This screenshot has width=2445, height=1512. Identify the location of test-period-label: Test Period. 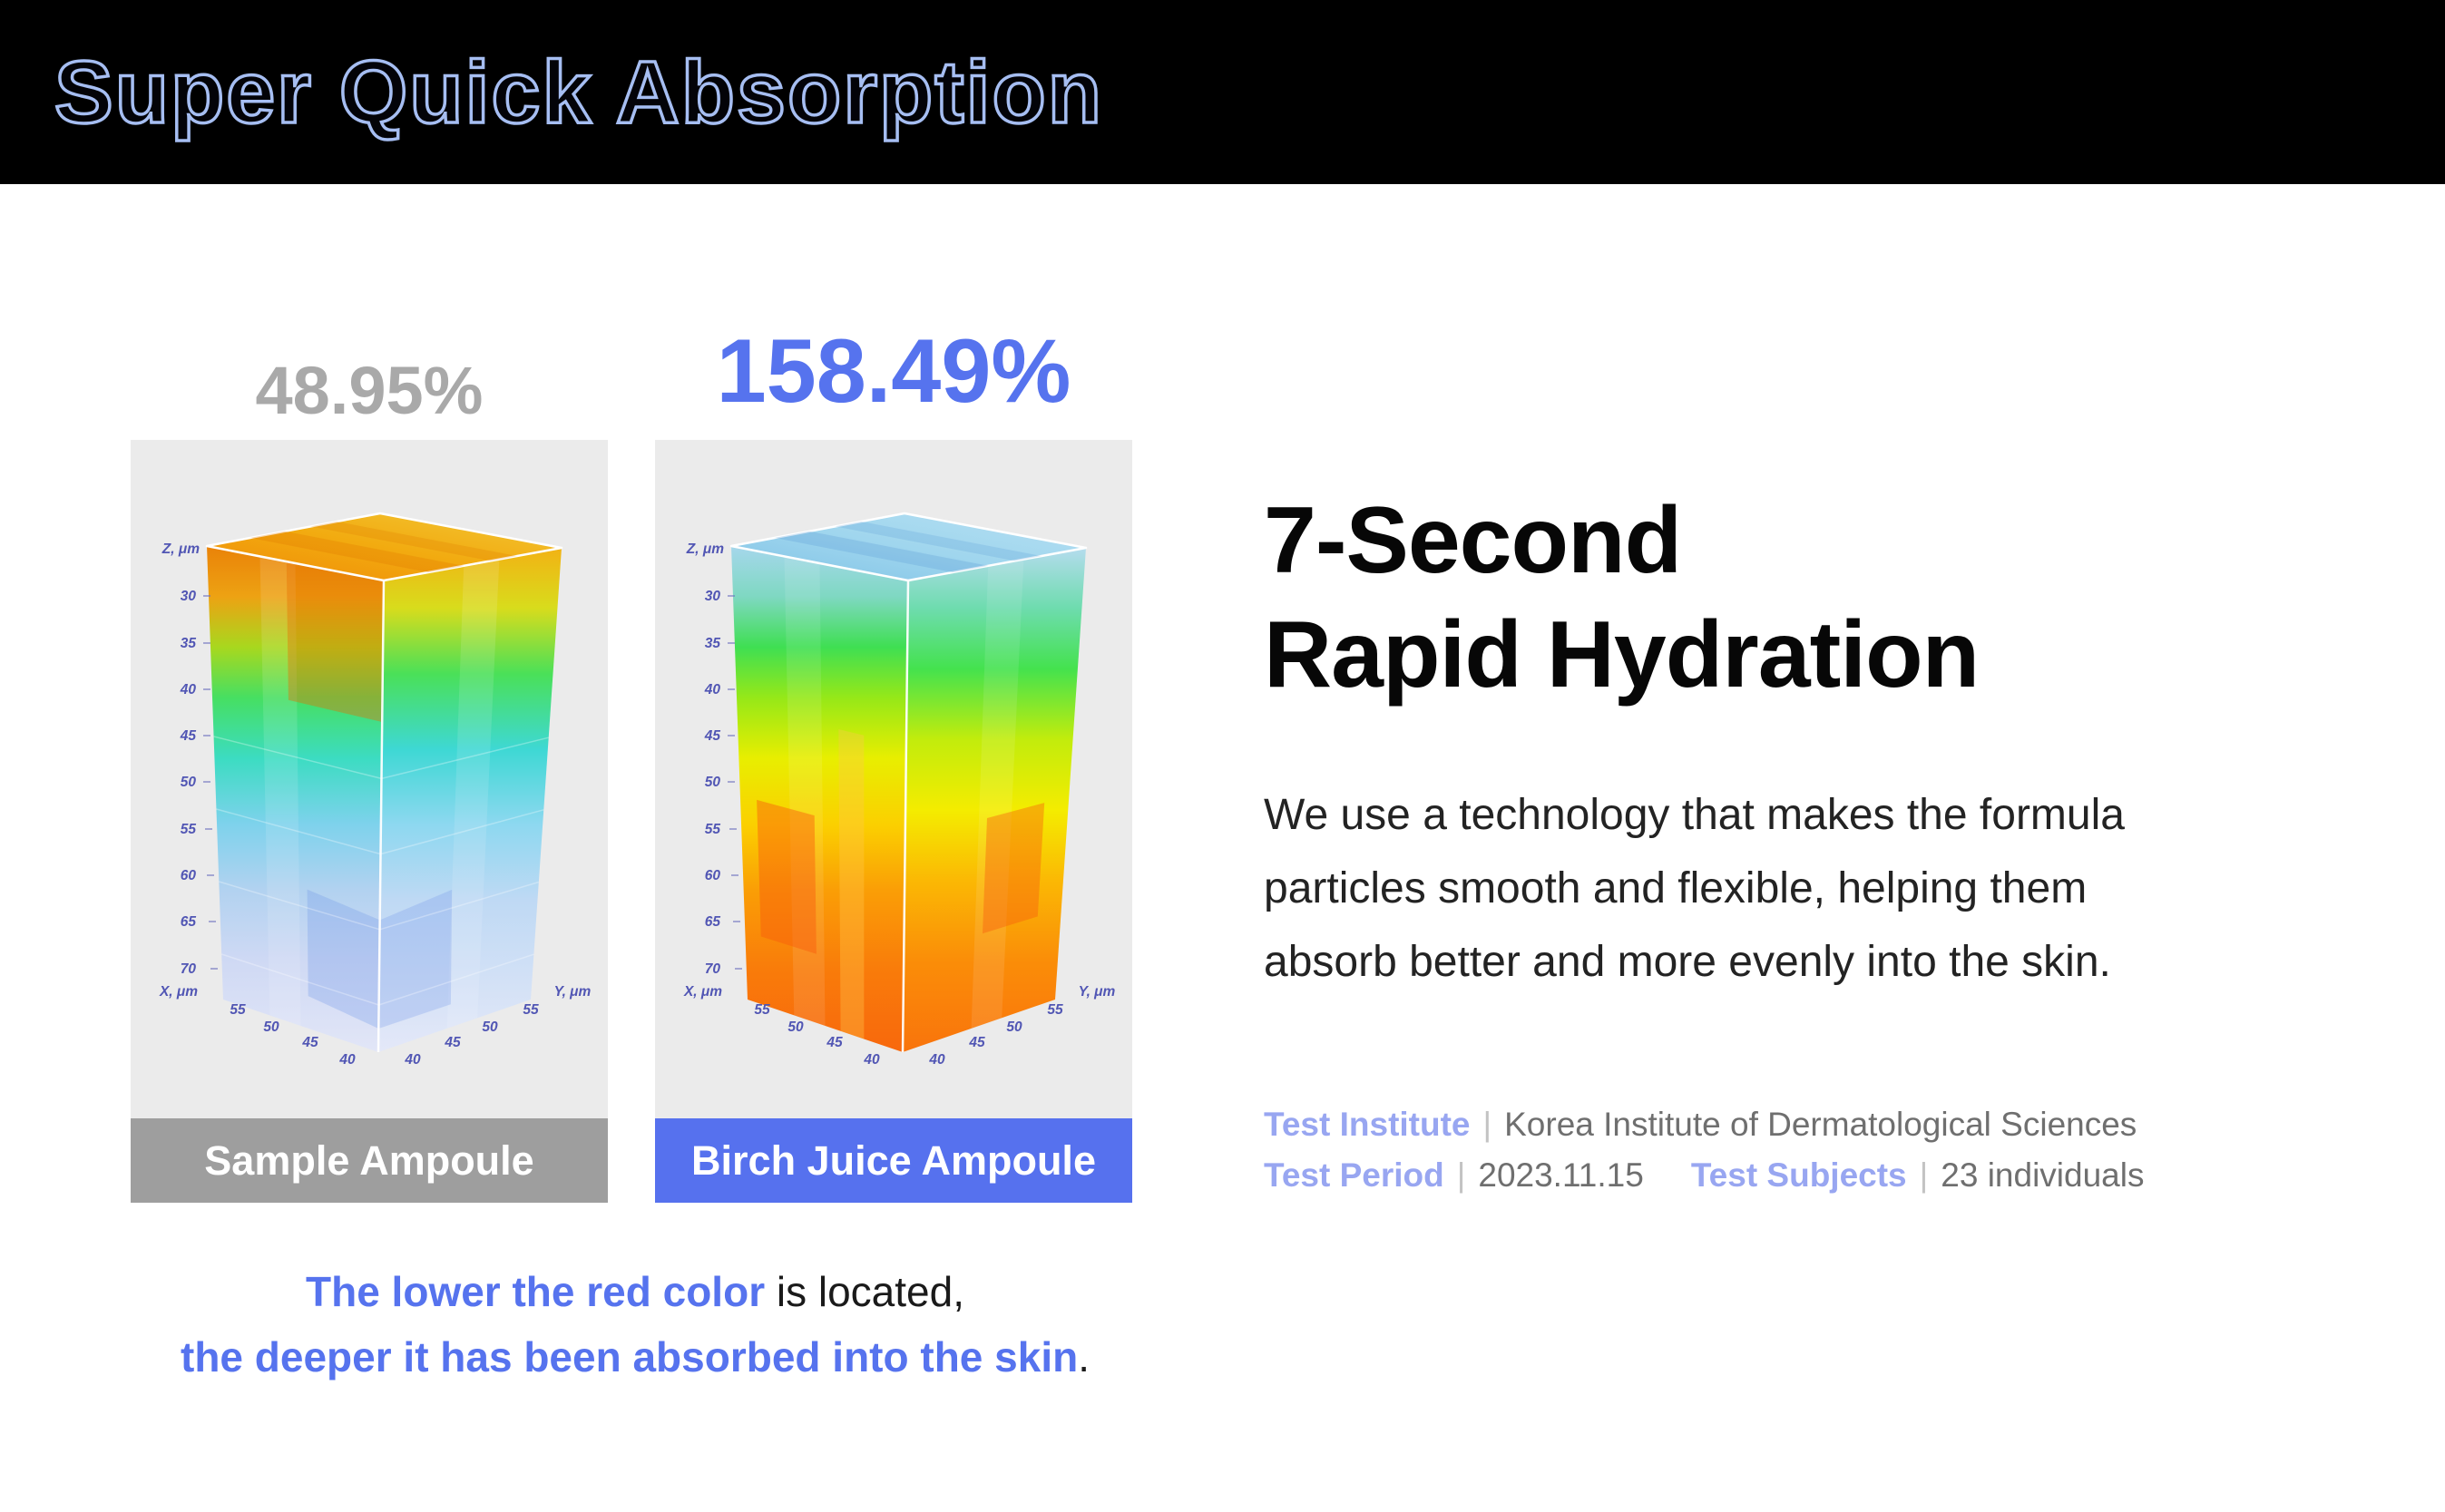
(1354, 1175).